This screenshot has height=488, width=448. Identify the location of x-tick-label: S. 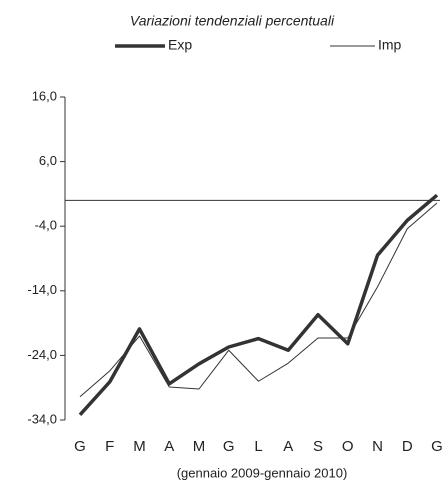
(318, 446).